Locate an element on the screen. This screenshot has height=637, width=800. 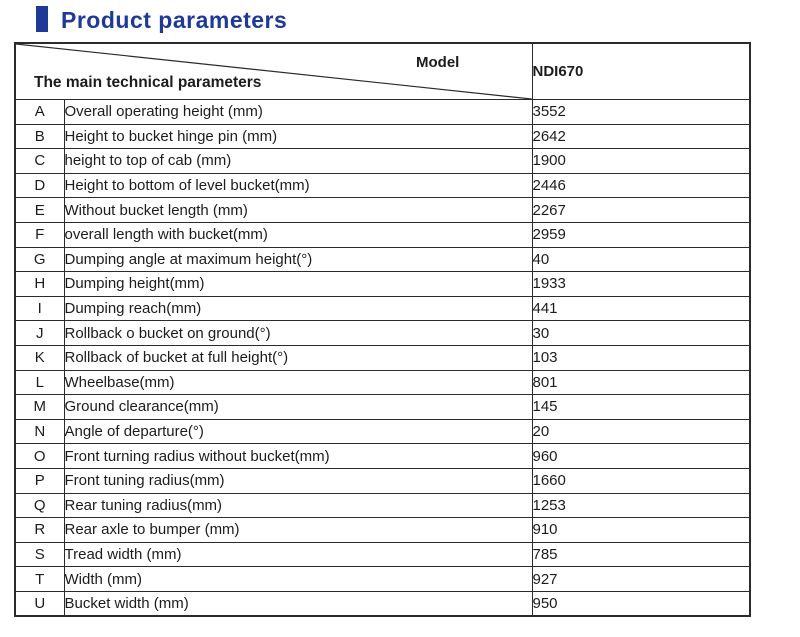
row-value: 950 is located at coordinates (641, 603).